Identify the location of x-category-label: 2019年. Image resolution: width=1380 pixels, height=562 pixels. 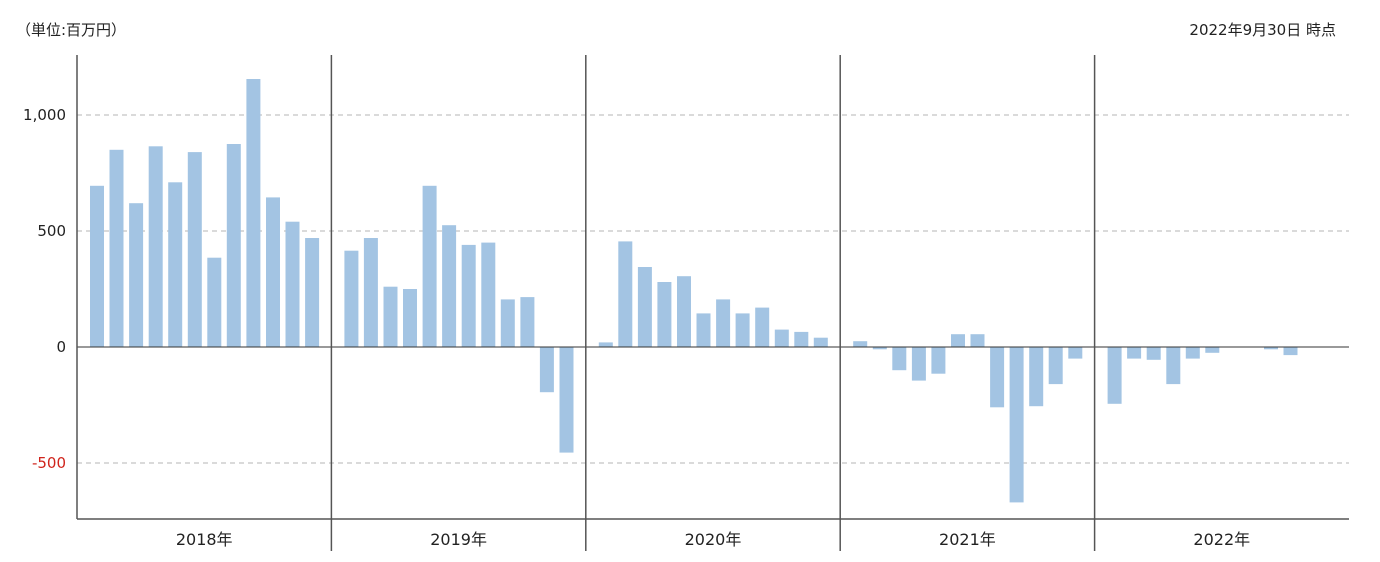
(458, 539).